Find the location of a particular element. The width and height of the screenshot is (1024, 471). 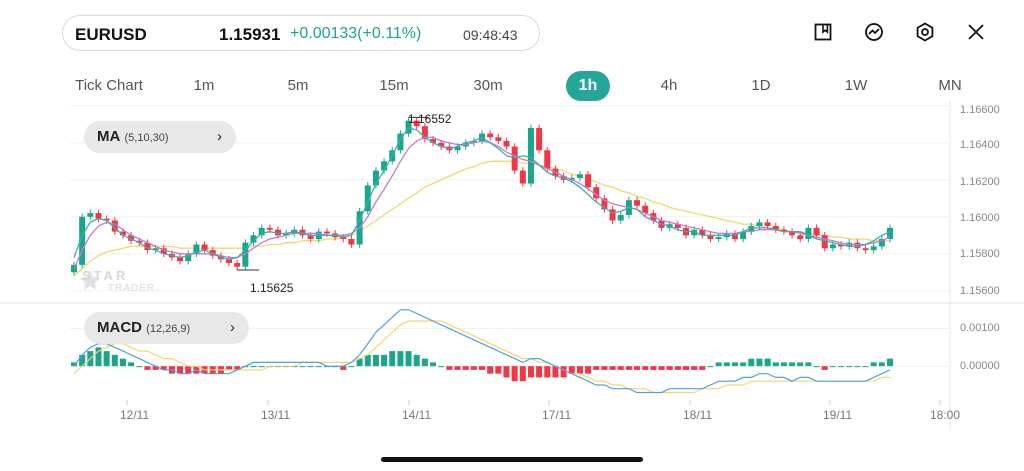

price-tick: 1.16600 is located at coordinates (980, 110).